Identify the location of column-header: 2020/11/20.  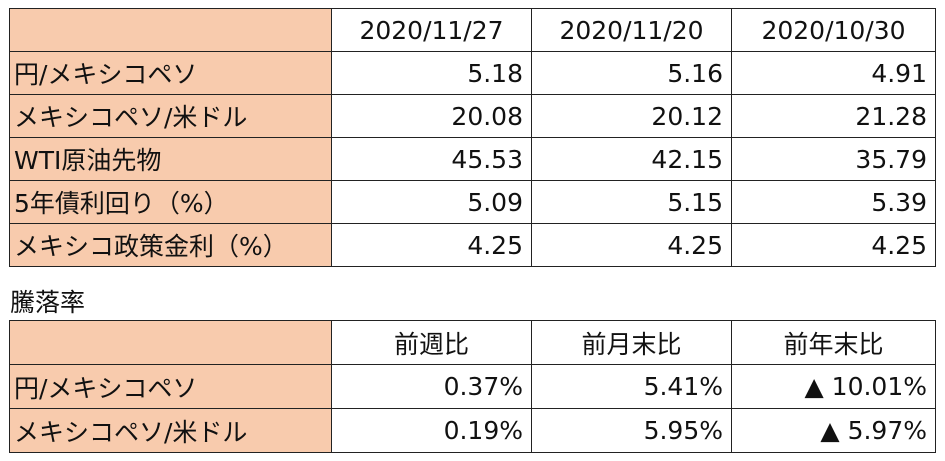
(631, 30).